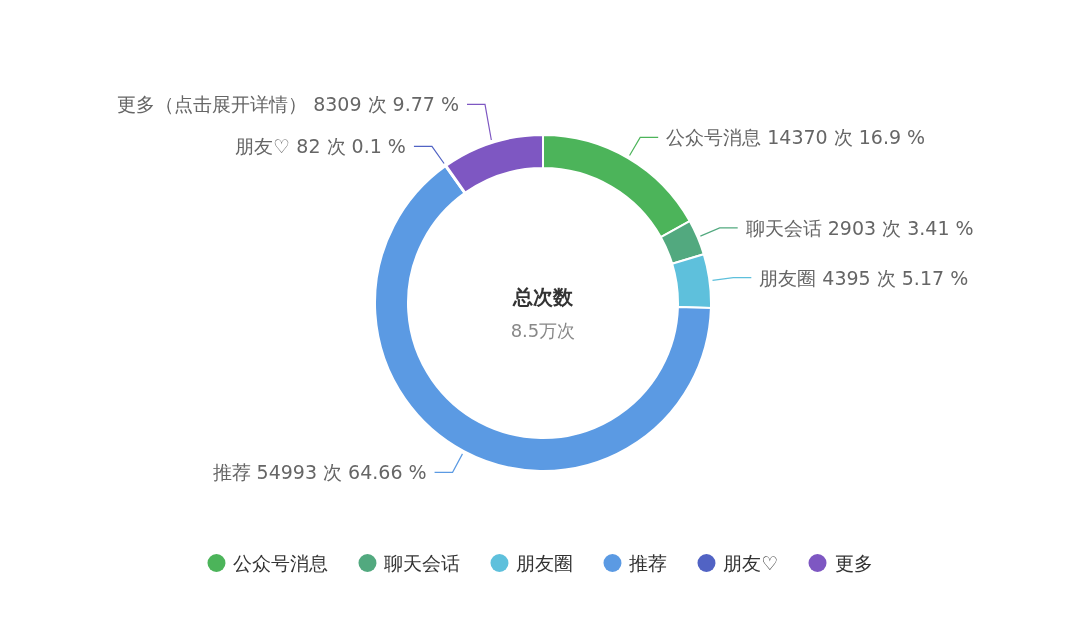 This screenshot has width=1080, height=624. What do you see at coordinates (281, 563) in the screenshot?
I see `legend-label: 公众号消息` at bounding box center [281, 563].